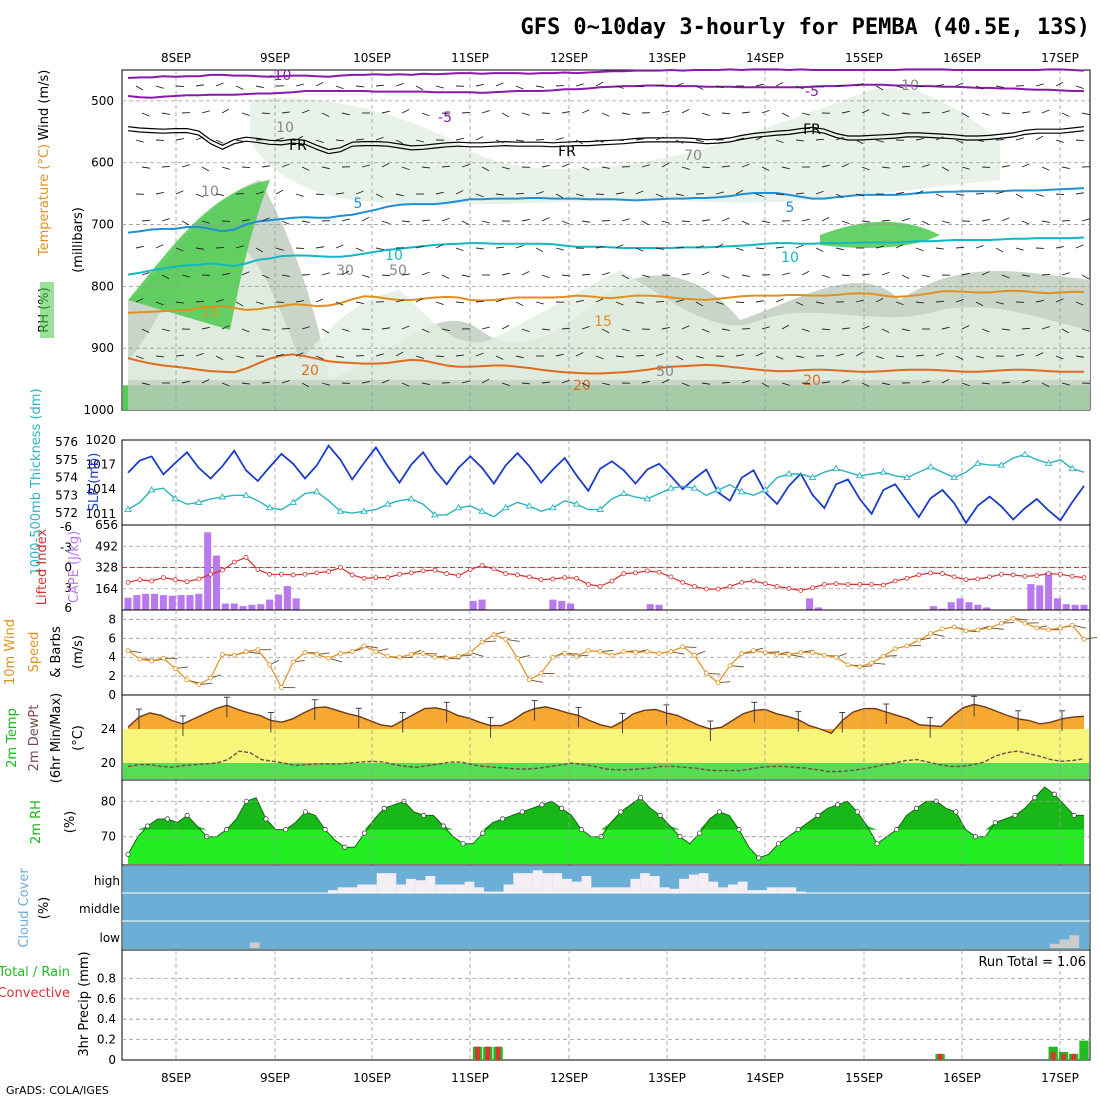 This screenshot has width=1100, height=1100. What do you see at coordinates (582, 386) in the screenshot?
I see `contour-label: 20` at bounding box center [582, 386].